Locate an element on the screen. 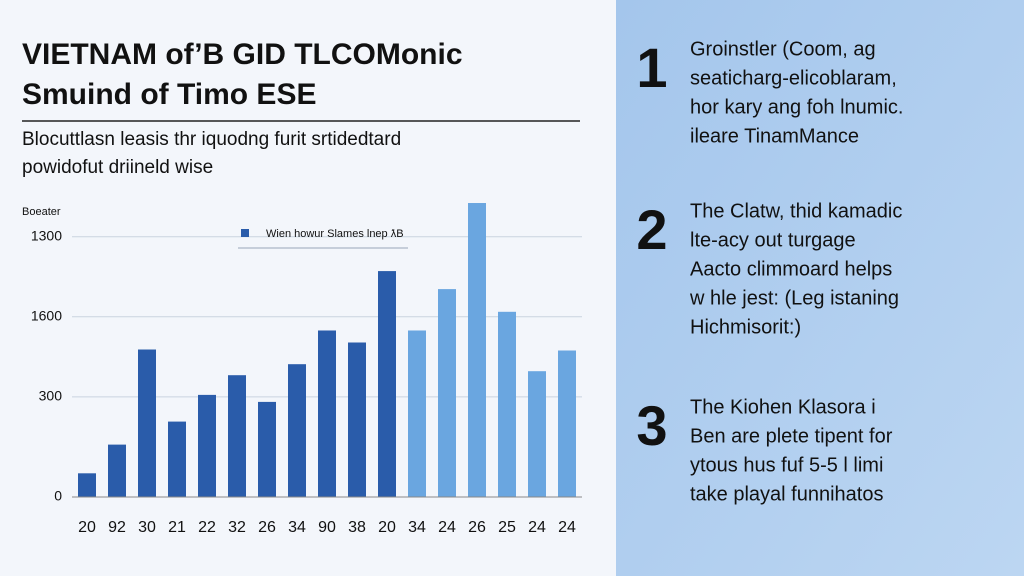 Image resolution: width=1024 pixels, height=576 pixels. y-tick-label: 0 is located at coordinates (58, 496).